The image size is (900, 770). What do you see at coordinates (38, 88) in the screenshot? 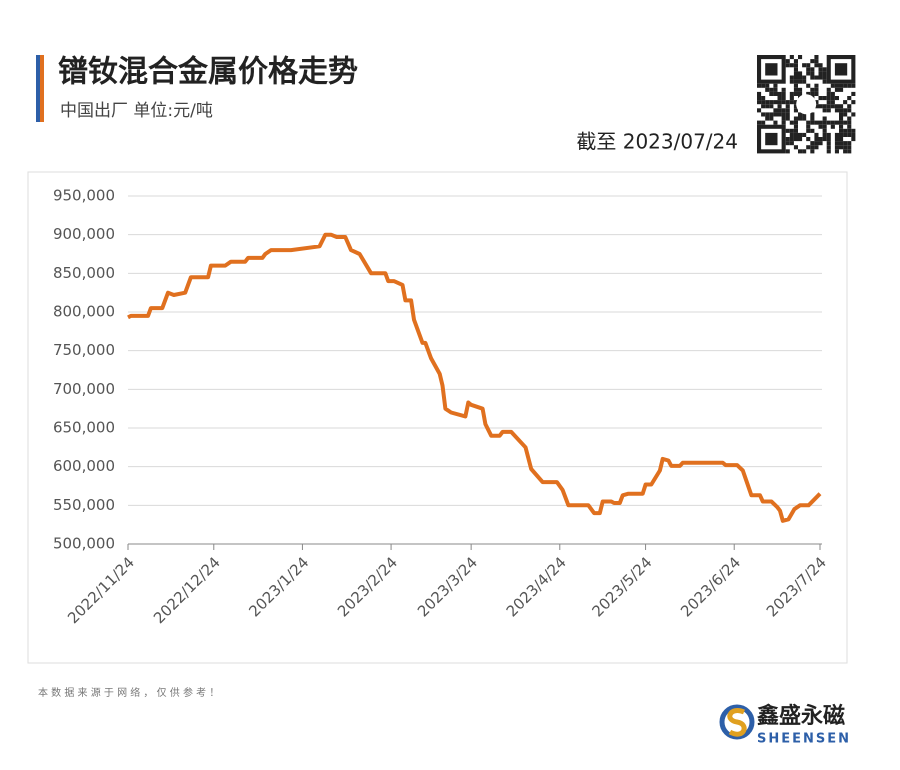
I see `accent-bar` at bounding box center [38, 88].